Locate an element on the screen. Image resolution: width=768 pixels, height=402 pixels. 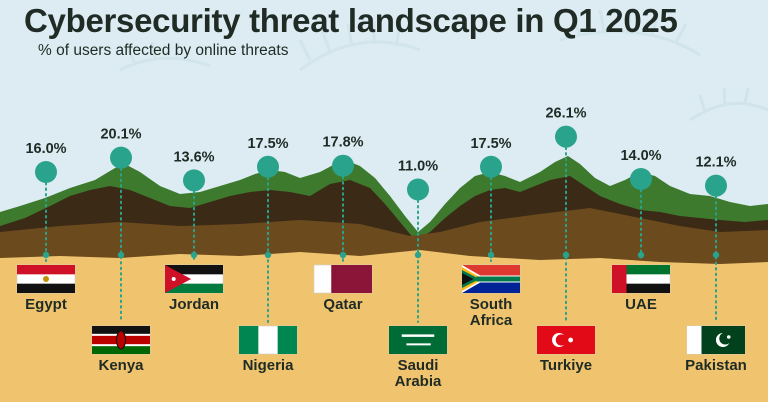
brown-ground is located at coordinates (384, 236).